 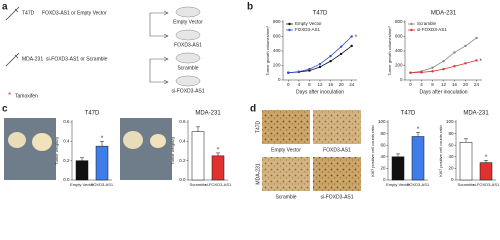 What do you see at coordinates (26, 96) in the screenshot?
I see `legend-text: Tamoxifen` at bounding box center [26, 96].